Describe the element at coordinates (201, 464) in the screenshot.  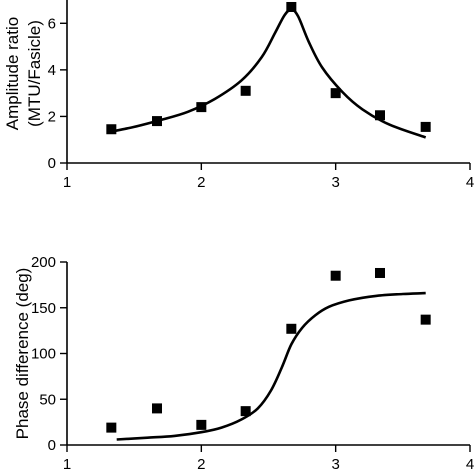
I see `phase-x-tick-label: 2` at that location.